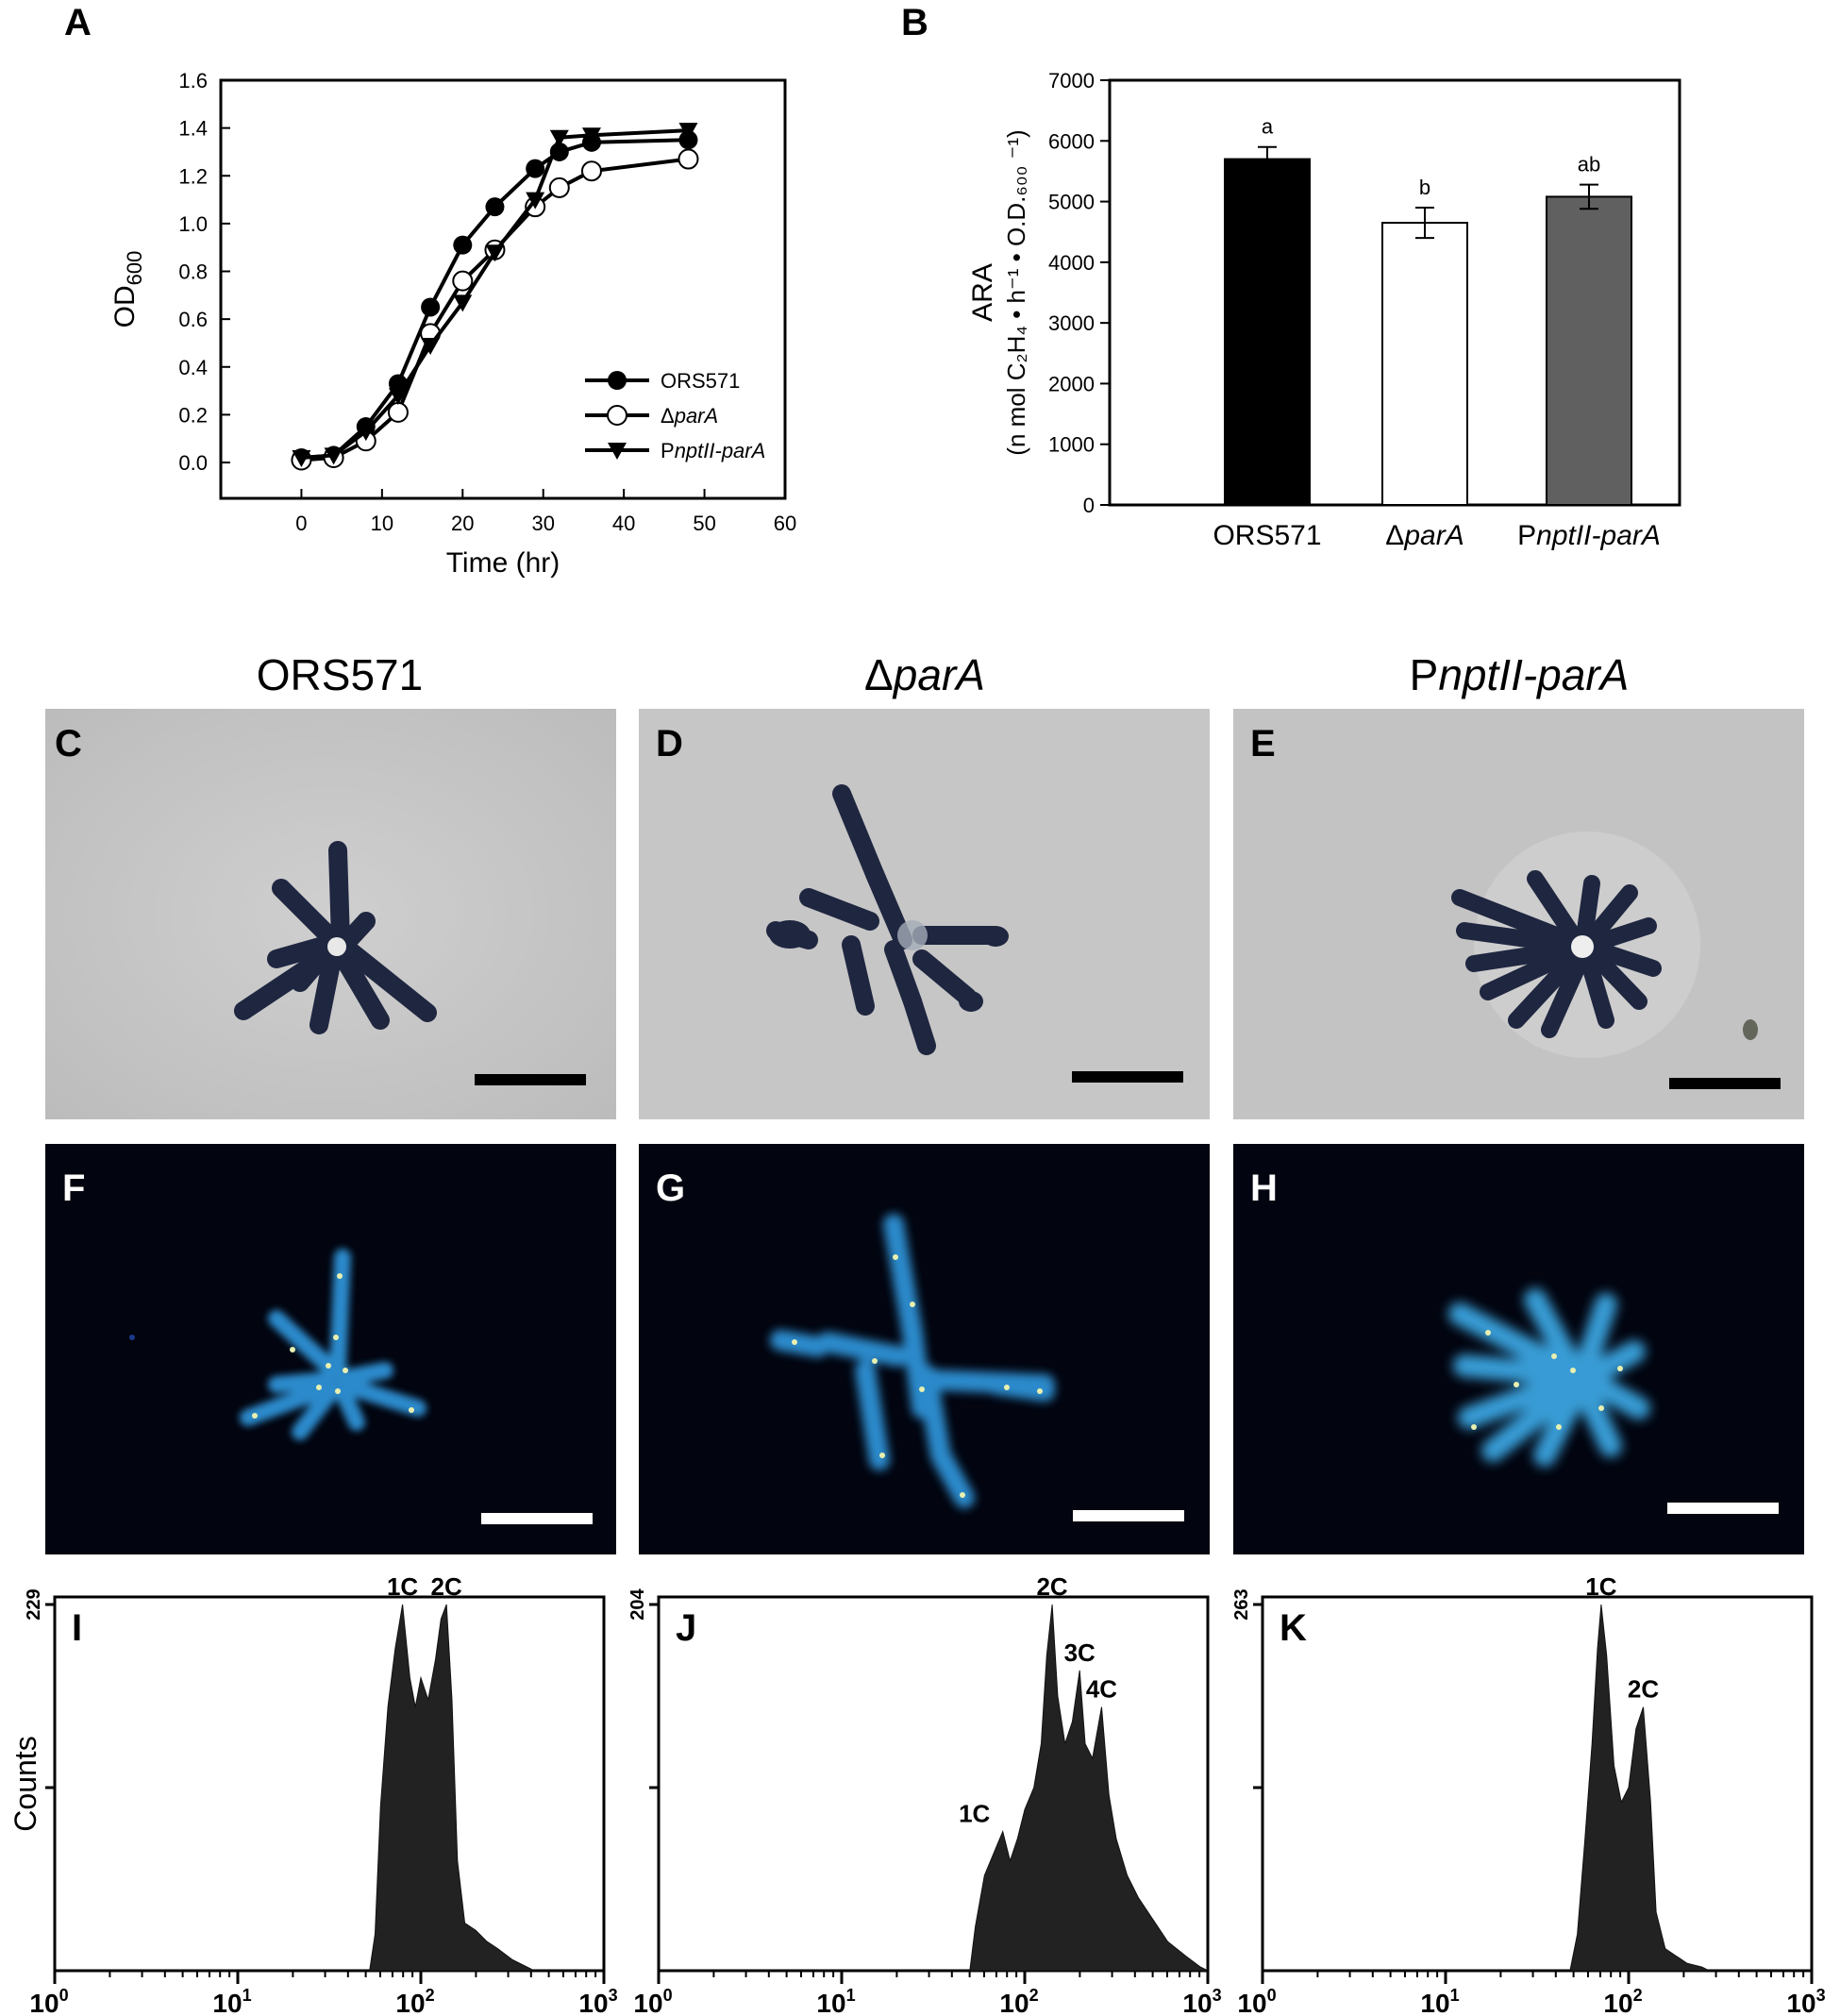  What do you see at coordinates (34, 1604) in the screenshot?
I see `y-max-label: 229` at bounding box center [34, 1604].